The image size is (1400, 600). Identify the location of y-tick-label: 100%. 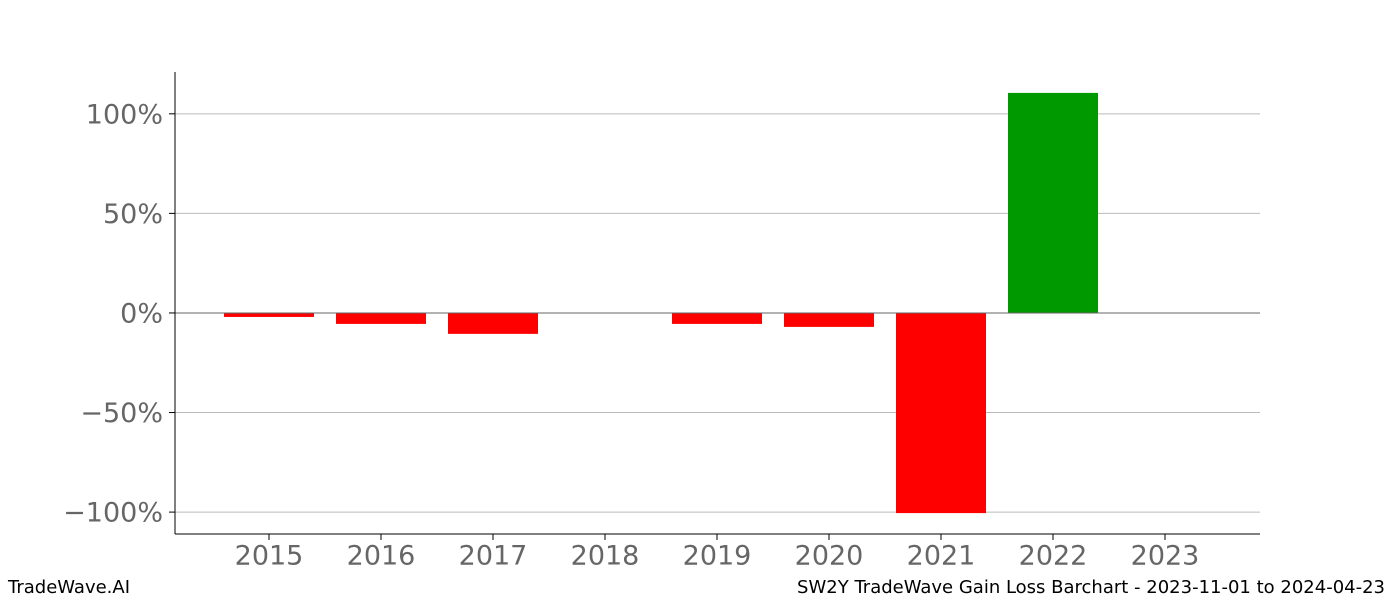
(124, 114).